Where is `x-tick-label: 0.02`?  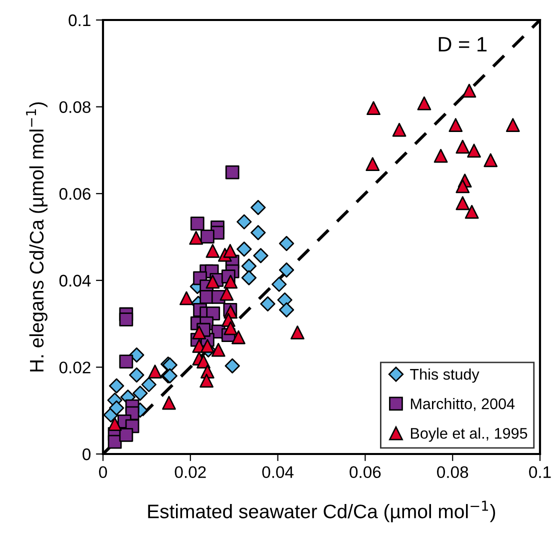
x-tick-label: 0.02 is located at coordinates (190, 472).